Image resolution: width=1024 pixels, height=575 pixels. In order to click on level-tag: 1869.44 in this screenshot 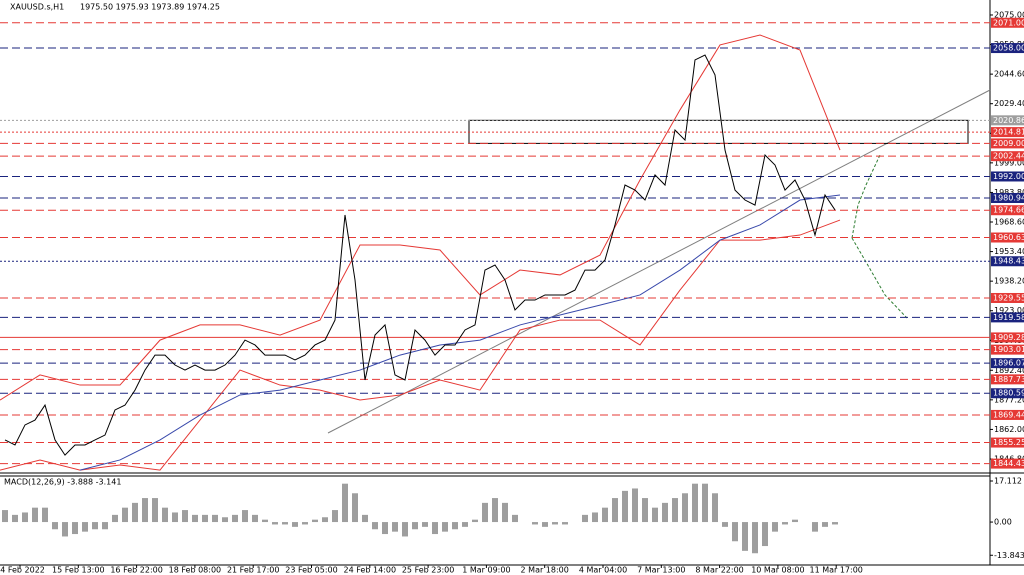, I will do `click(1007, 414)`.